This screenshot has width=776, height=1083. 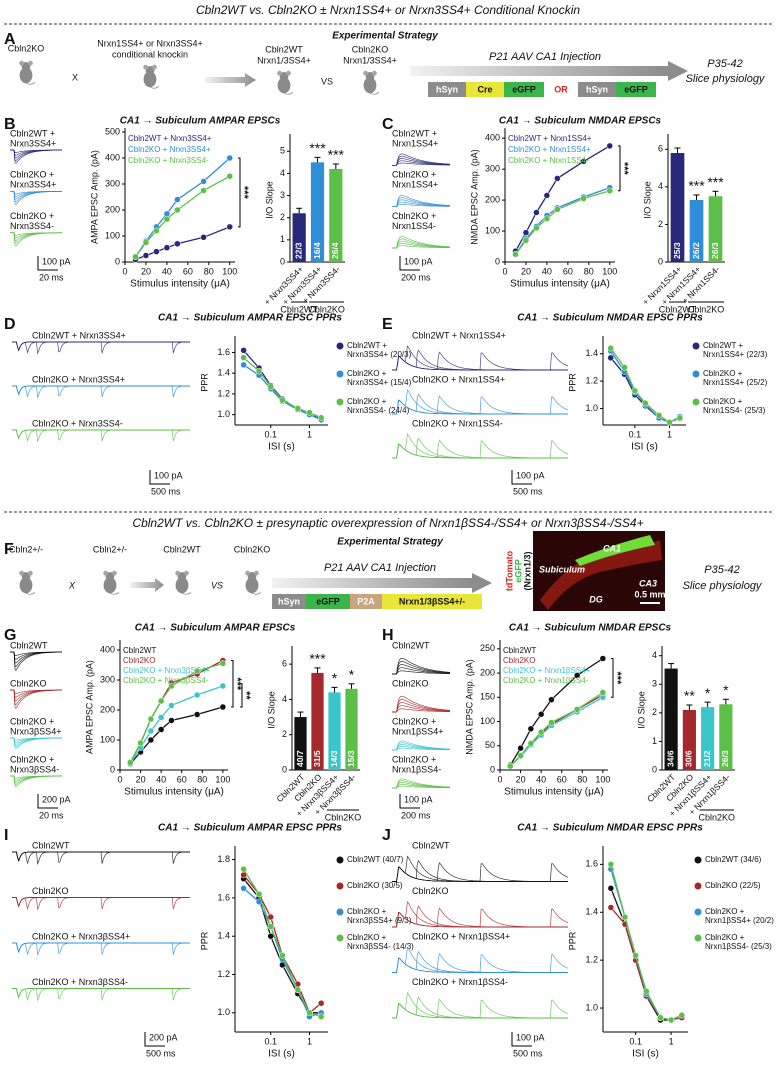 I want to click on x-axis-label: Stimulus intensity (μA), so click(x=174, y=792).